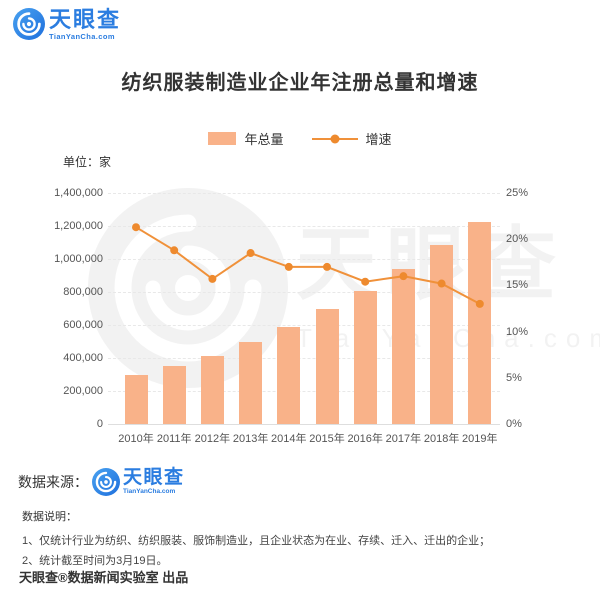 The height and width of the screenshot is (596, 600). Describe the element at coordinates (222, 138) in the screenshot. I see `bar-legend-swatch` at that location.